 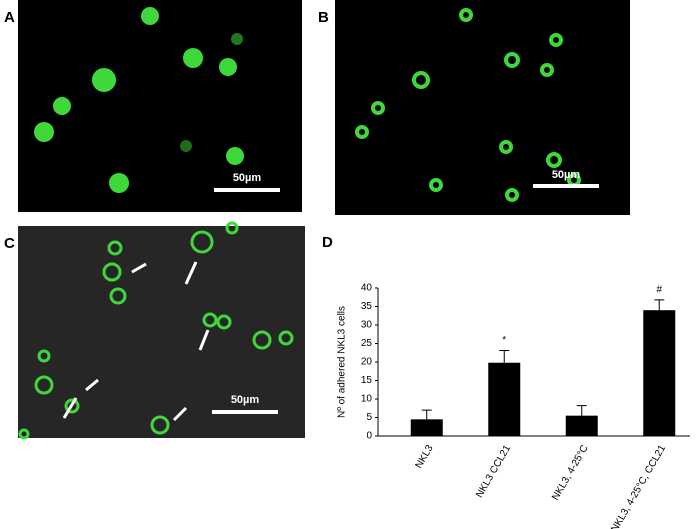 What do you see at coordinates (570, 472) in the screenshot?
I see `x-tick-label: NKL3, 4-25°C` at bounding box center [570, 472].